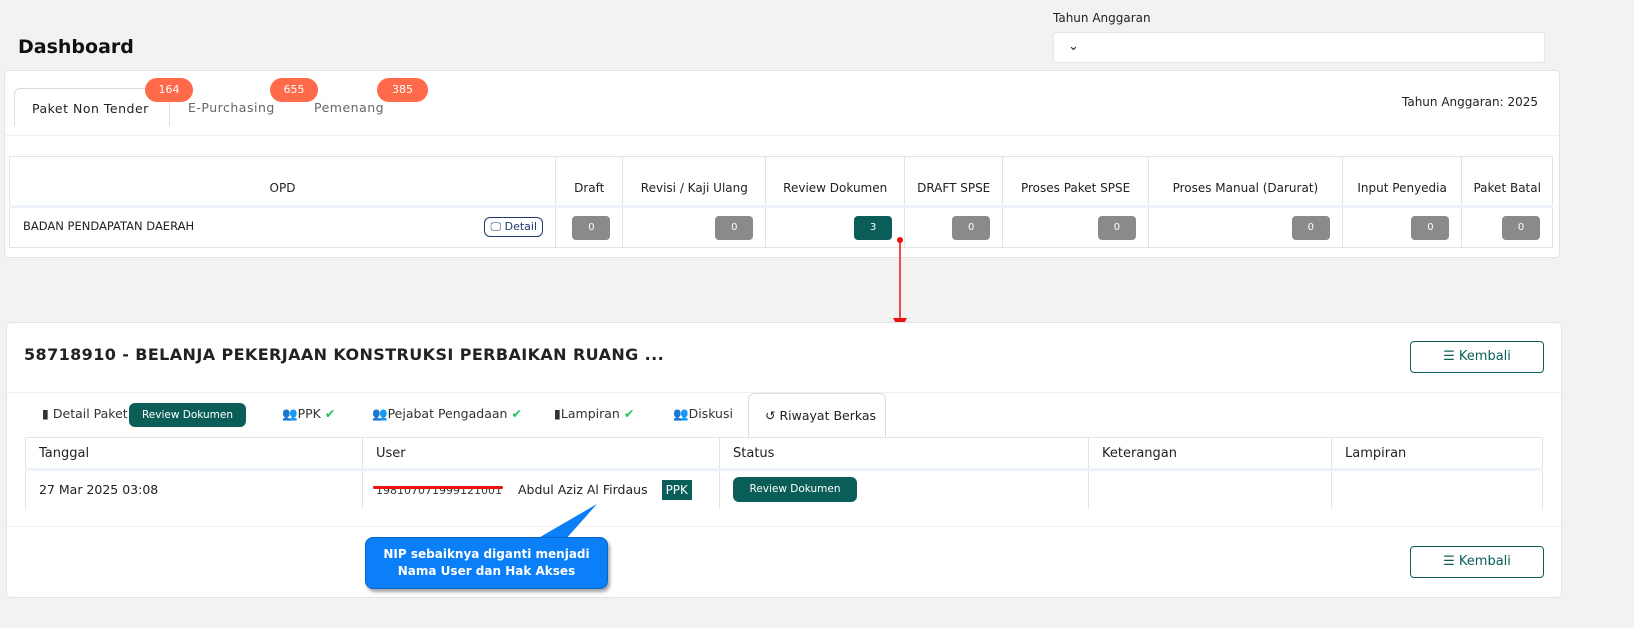  Describe the element at coordinates (873, 227) in the screenshot. I see `count-review: 3` at that location.